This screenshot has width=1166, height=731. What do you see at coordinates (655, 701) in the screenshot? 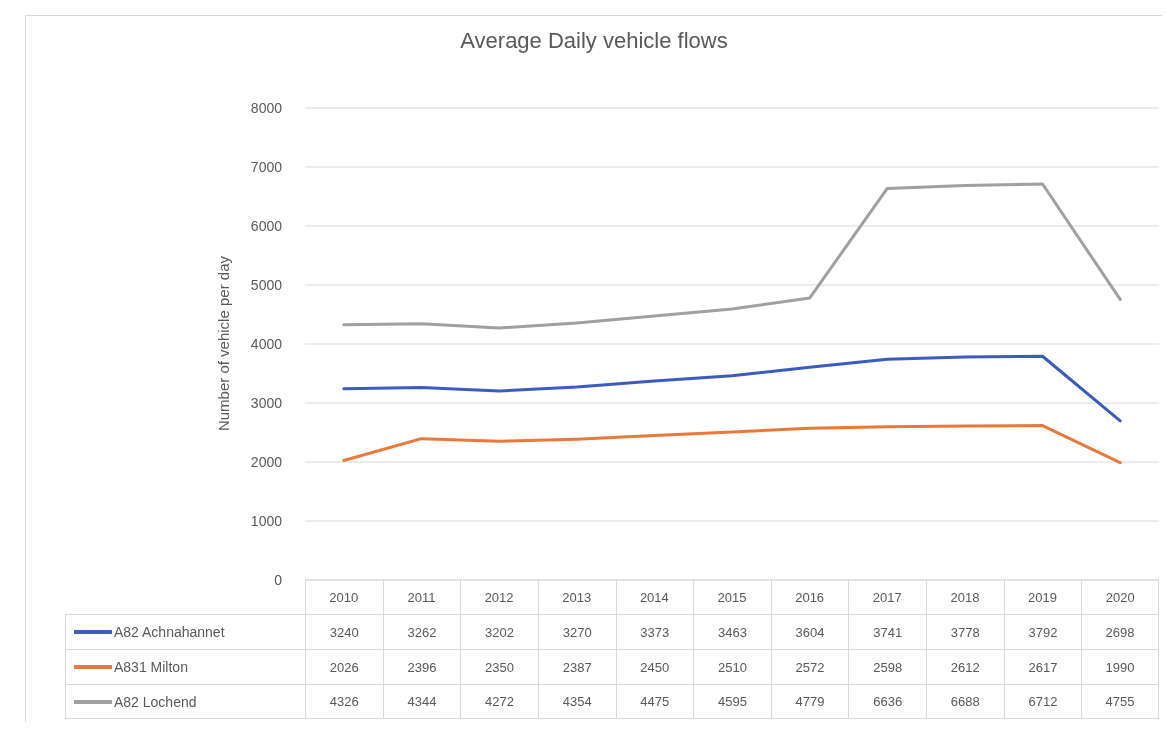
I see `data-label: 4475` at bounding box center [655, 701].